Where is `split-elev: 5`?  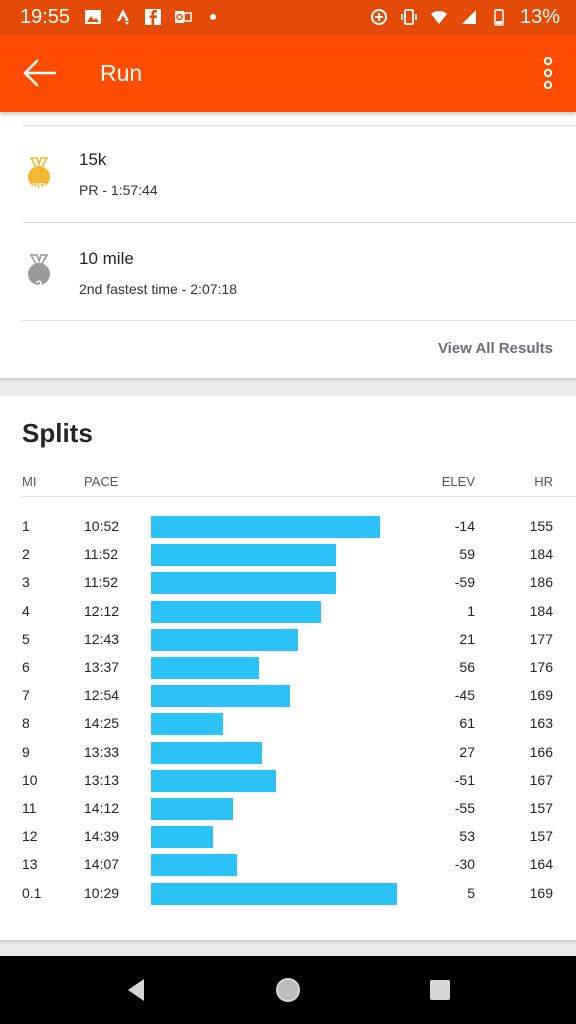 split-elev: 5 is located at coordinates (471, 892).